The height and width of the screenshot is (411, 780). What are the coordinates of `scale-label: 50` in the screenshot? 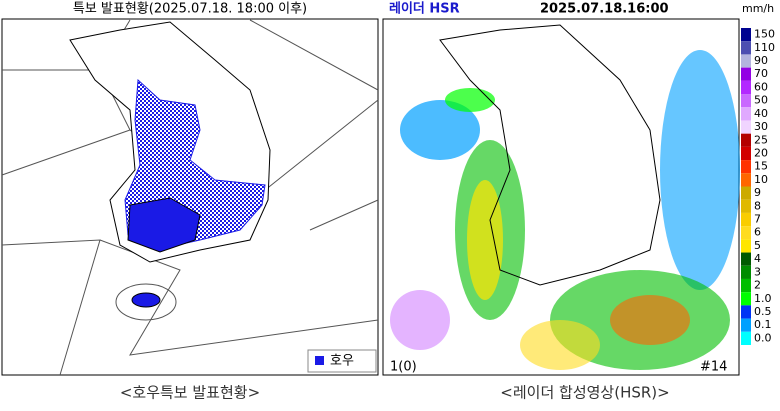 It's located at (761, 100).